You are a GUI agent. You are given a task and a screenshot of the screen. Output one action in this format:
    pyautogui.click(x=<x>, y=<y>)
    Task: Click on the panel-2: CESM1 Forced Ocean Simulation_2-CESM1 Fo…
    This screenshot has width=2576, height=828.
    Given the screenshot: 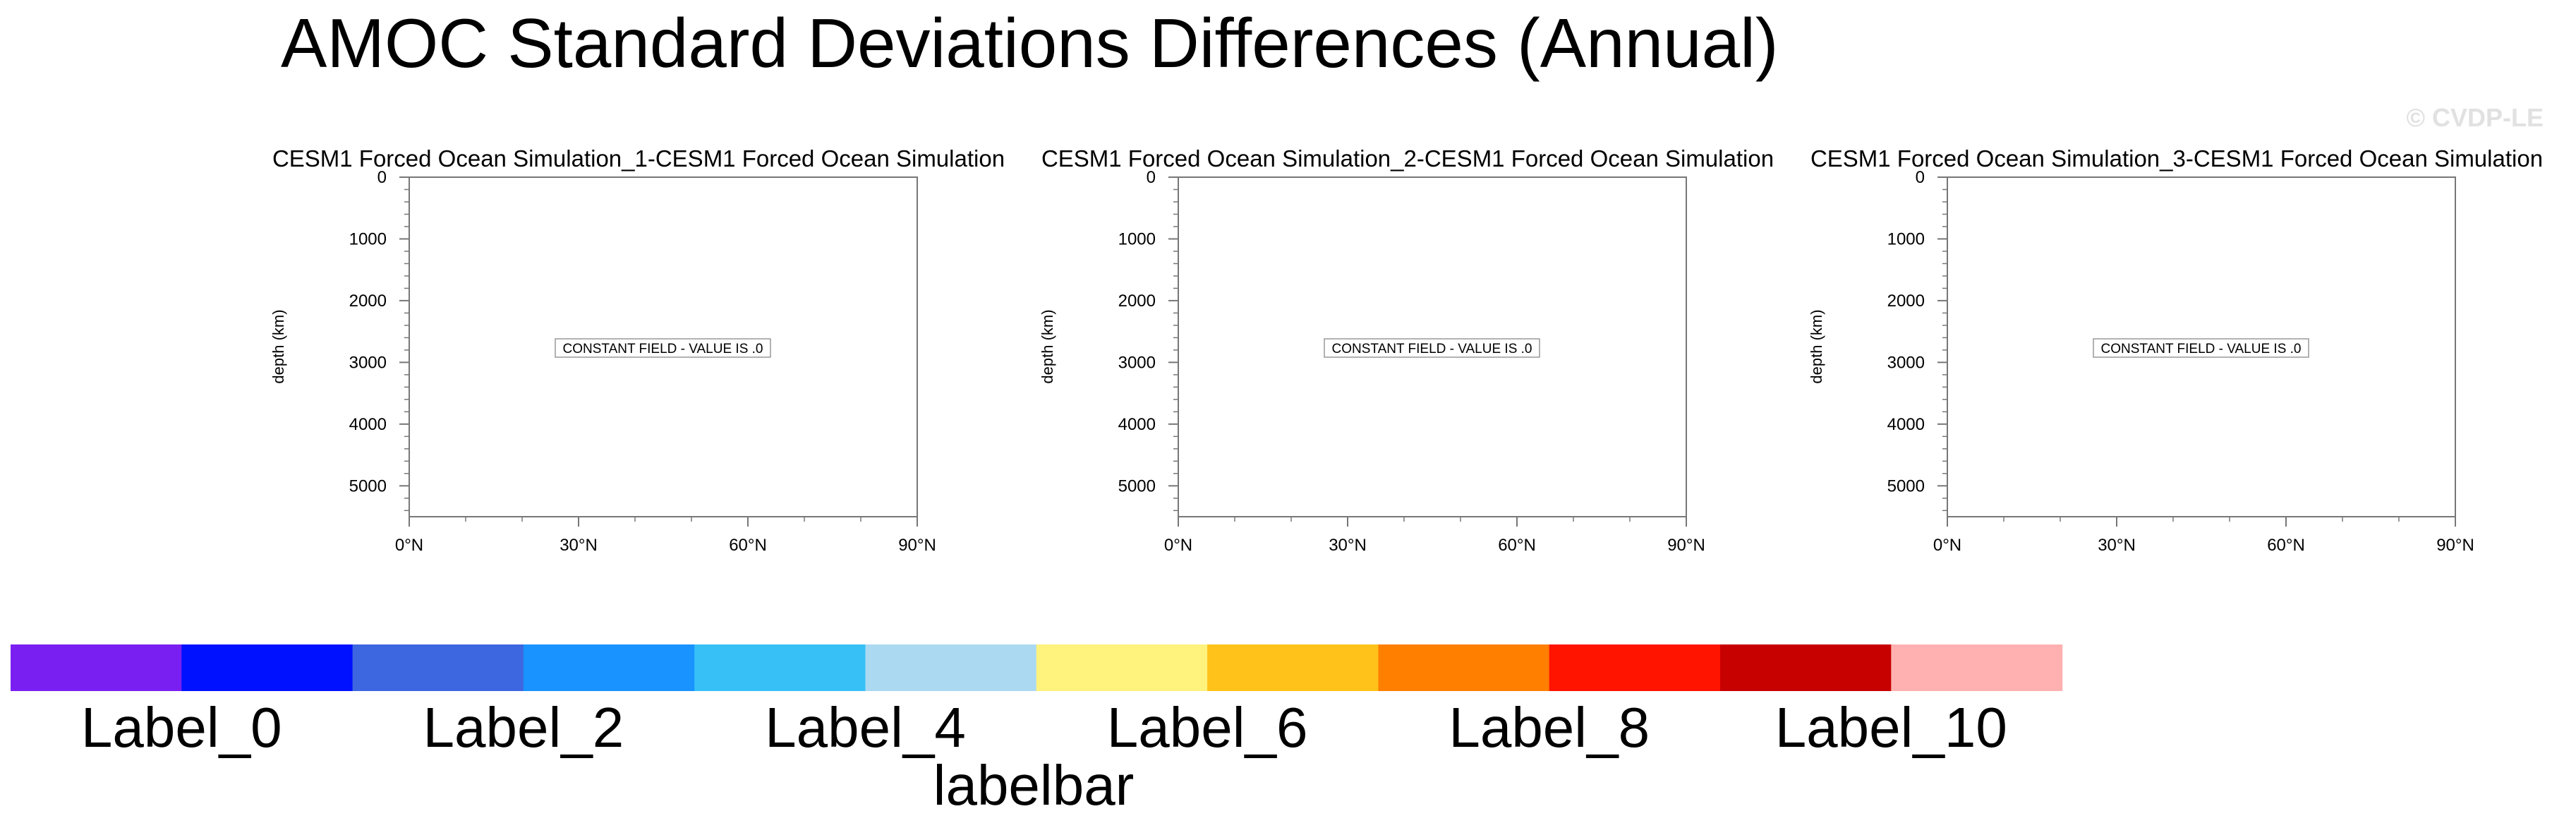 What is the action you would take?
    pyautogui.click(x=1407, y=350)
    